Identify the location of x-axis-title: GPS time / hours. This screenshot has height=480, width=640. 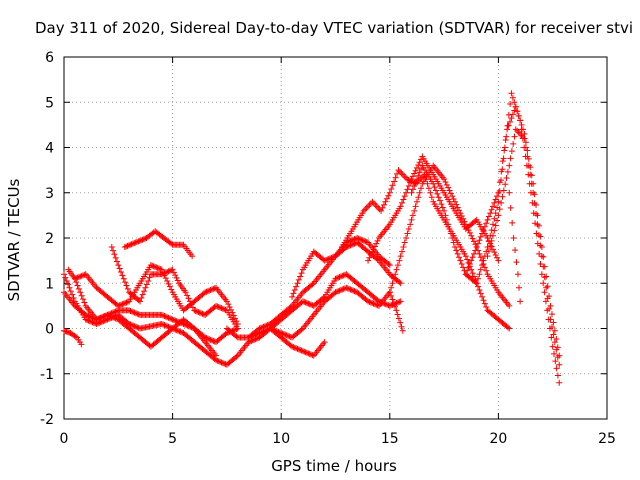
(334, 466).